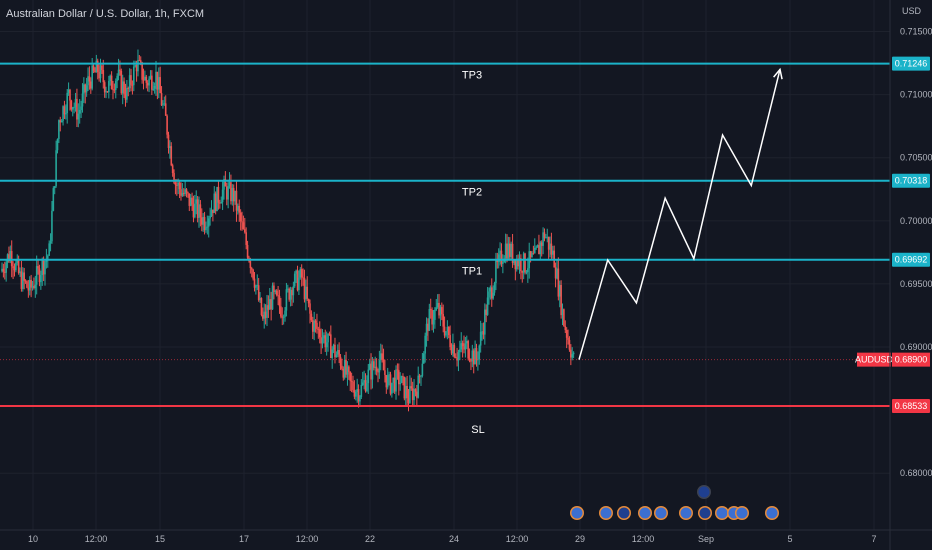  Describe the element at coordinates (517, 539) in the screenshot. I see `time-tick-label: 12:00` at that location.